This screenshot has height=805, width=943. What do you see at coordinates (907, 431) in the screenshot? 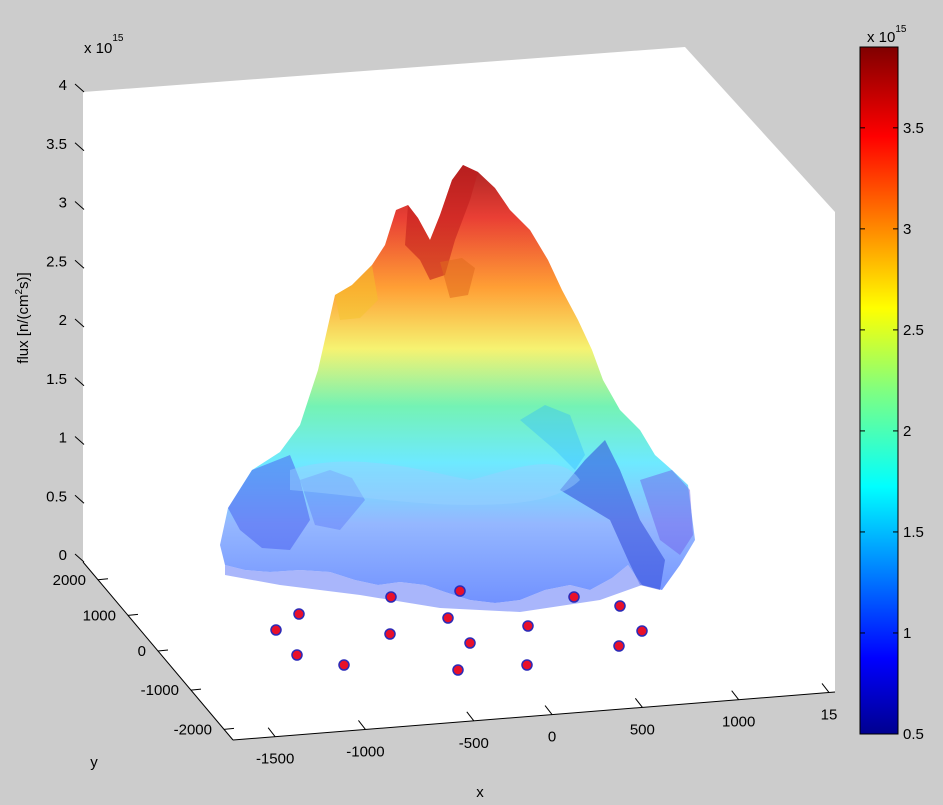
I see `colorbar-tick-label: 2` at bounding box center [907, 431].